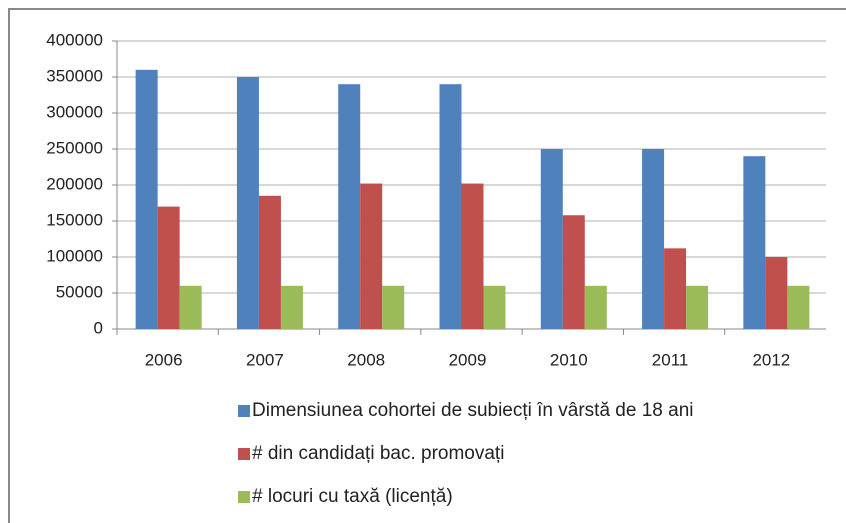  I want to click on x-tick-label: 2009, so click(468, 359).